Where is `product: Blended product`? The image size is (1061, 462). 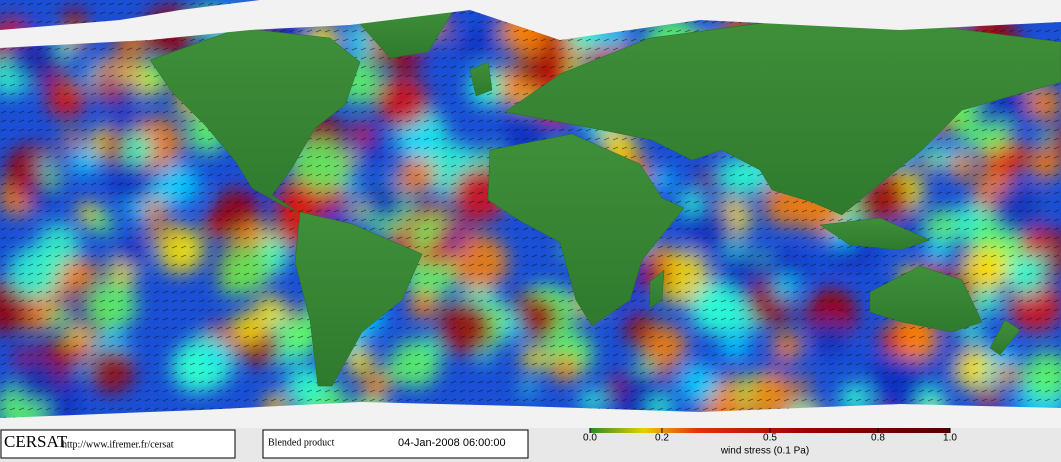 product: Blended product is located at coordinates (301, 442).